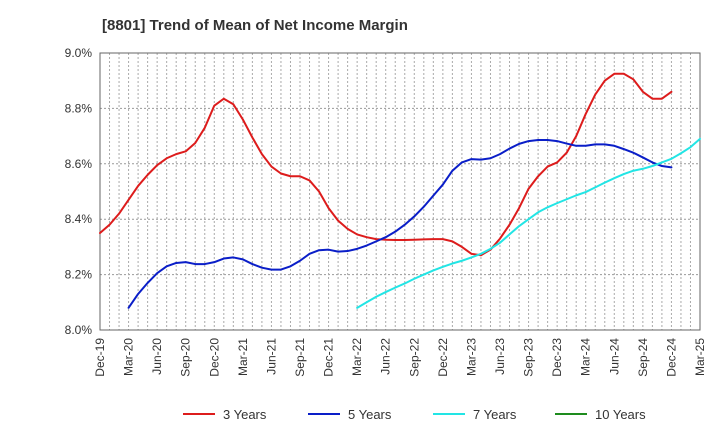 This screenshot has width=720, height=440. I want to click on x-tick-label: Jun-23, so click(500, 356).